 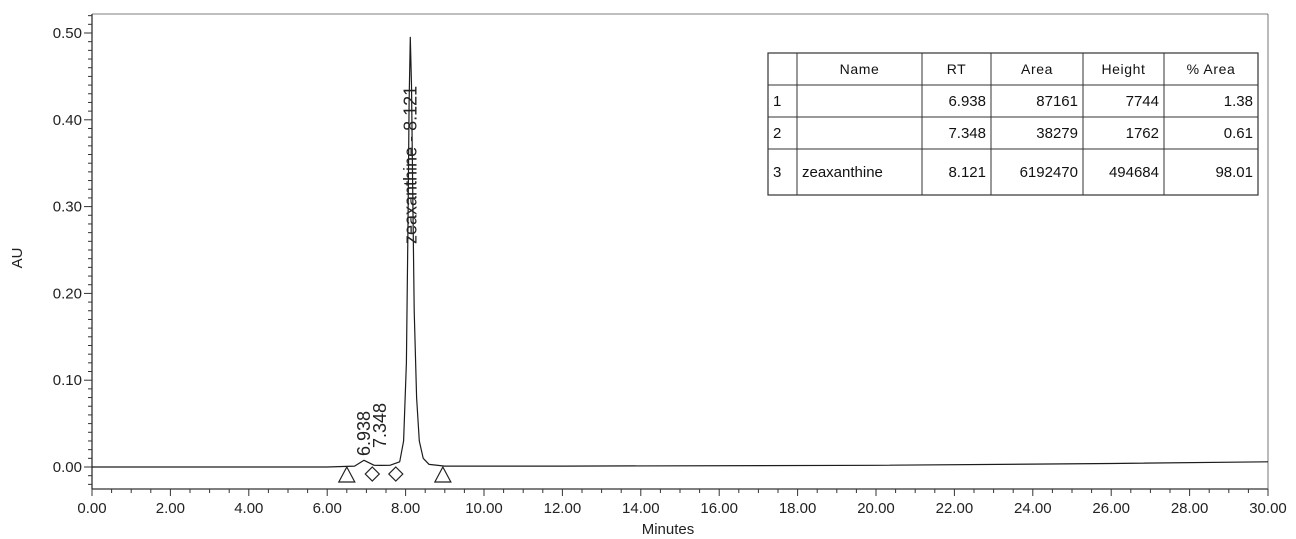 What do you see at coordinates (1033, 508) in the screenshot?
I see `x-tick-label: 24.00` at bounding box center [1033, 508].